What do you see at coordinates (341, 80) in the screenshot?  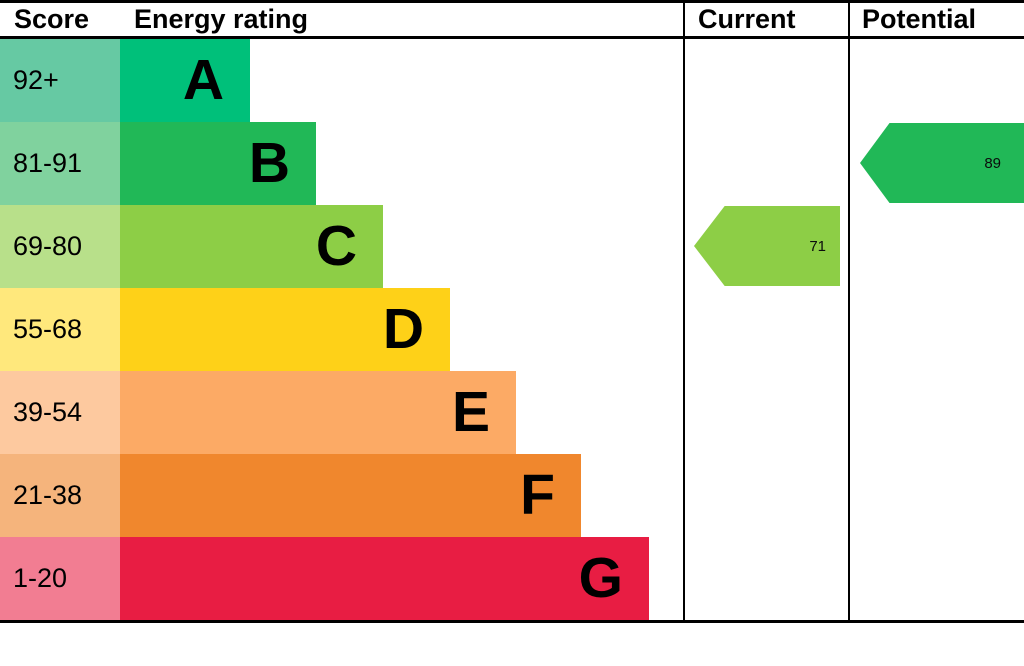 I see `band-row-a: 92+ A` at bounding box center [341, 80].